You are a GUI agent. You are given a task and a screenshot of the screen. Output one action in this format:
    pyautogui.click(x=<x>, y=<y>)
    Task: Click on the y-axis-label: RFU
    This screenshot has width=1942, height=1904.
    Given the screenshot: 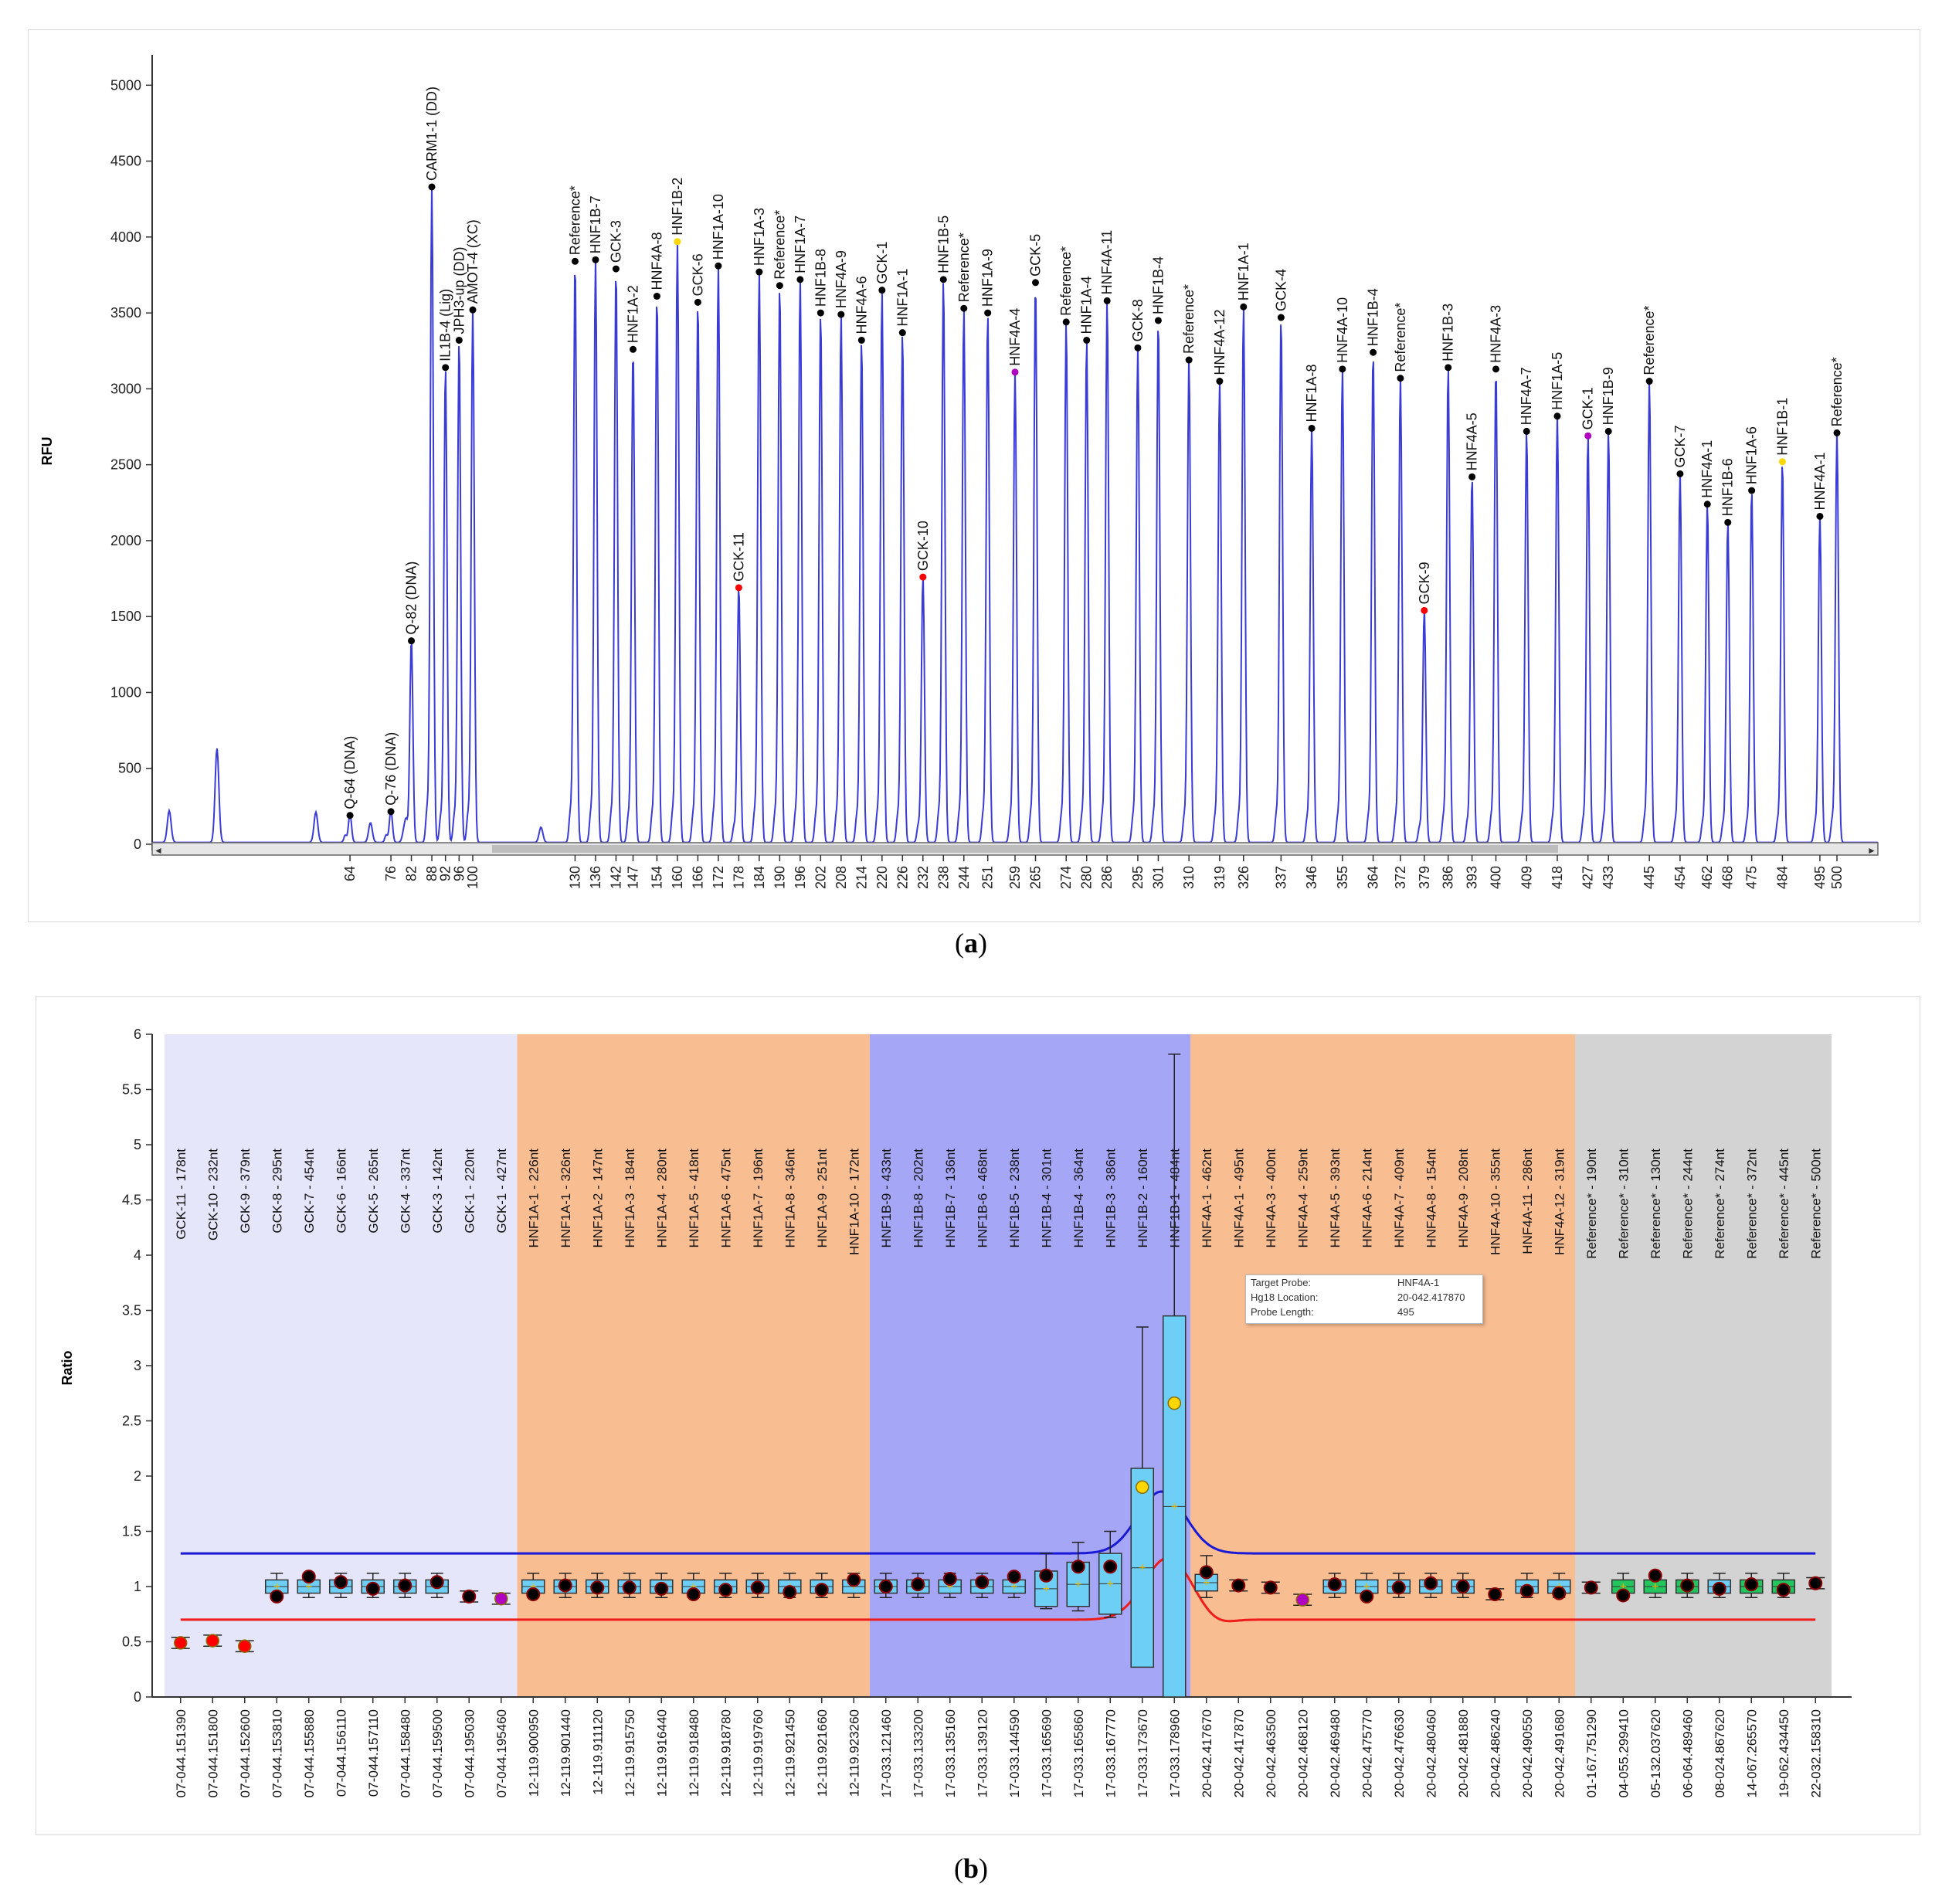 What is the action you would take?
    pyautogui.click(x=47, y=451)
    